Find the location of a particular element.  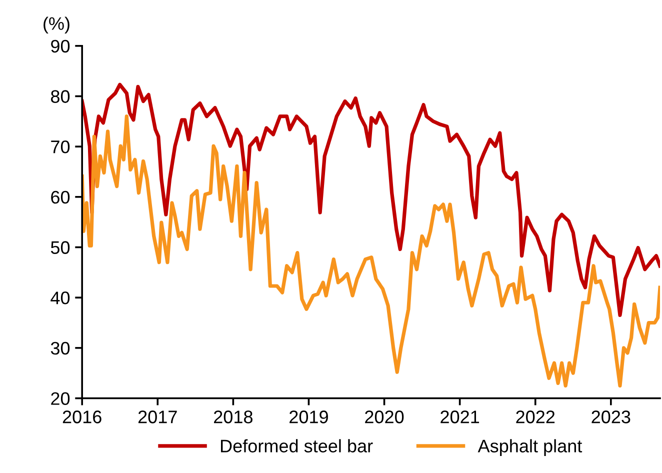

y-axis-title: (%) is located at coordinates (57, 25).